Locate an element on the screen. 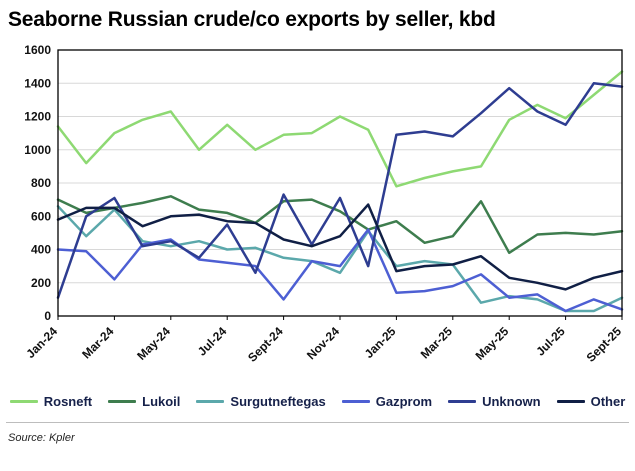 Image resolution: width=635 pixels, height=471 pixels. legend-item-gazprom: Gazprom is located at coordinates (387, 401).